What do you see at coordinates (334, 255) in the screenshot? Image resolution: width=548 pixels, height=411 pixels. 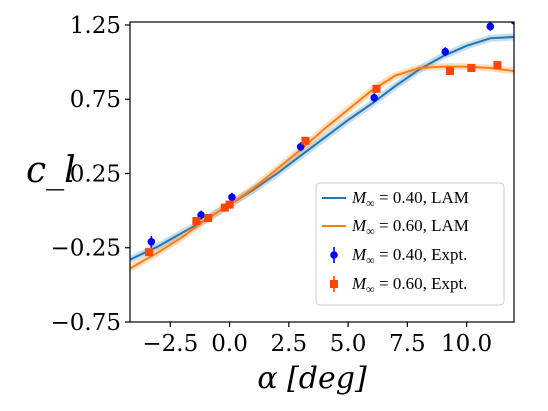 I see `legend-circle-marker` at bounding box center [334, 255].